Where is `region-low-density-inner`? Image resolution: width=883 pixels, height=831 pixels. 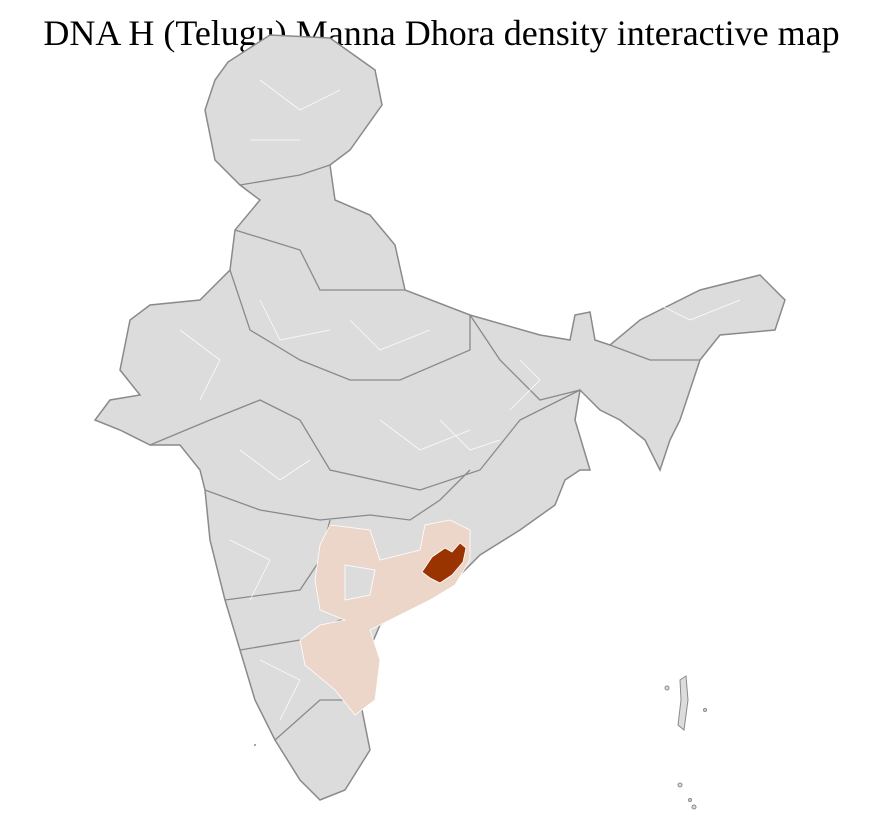 region-low-density-inner is located at coordinates (360, 582).